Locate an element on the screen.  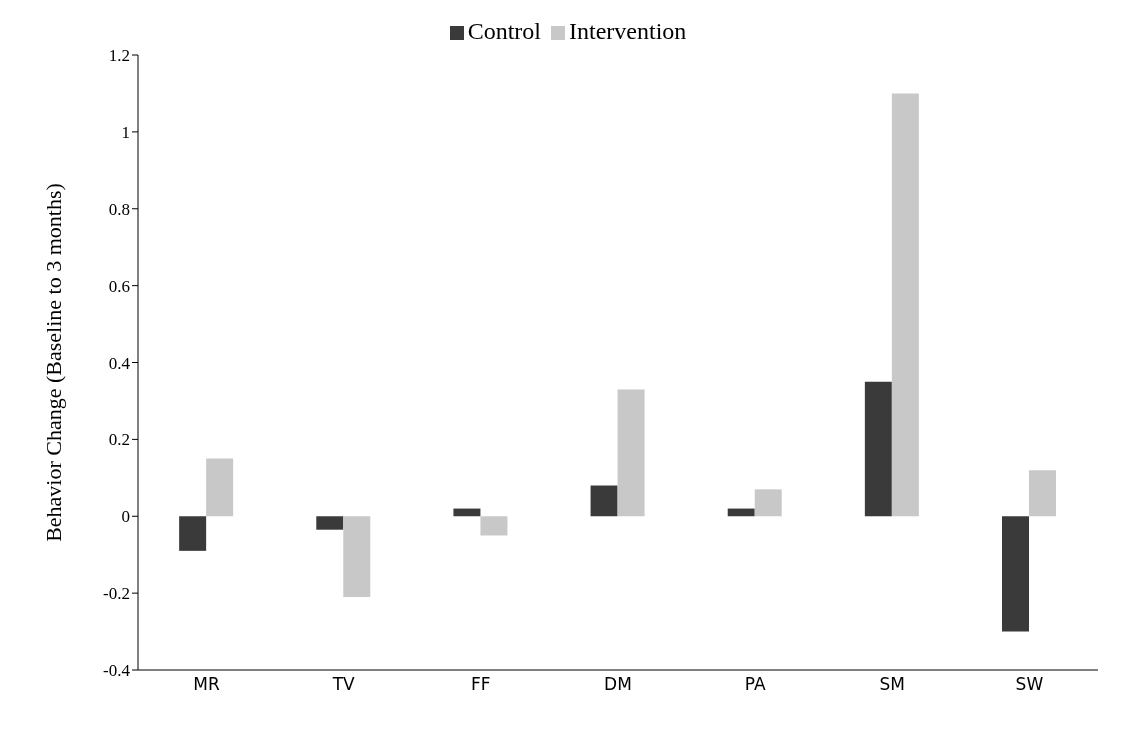
x-tick-label: SW is located at coordinates (1029, 684).